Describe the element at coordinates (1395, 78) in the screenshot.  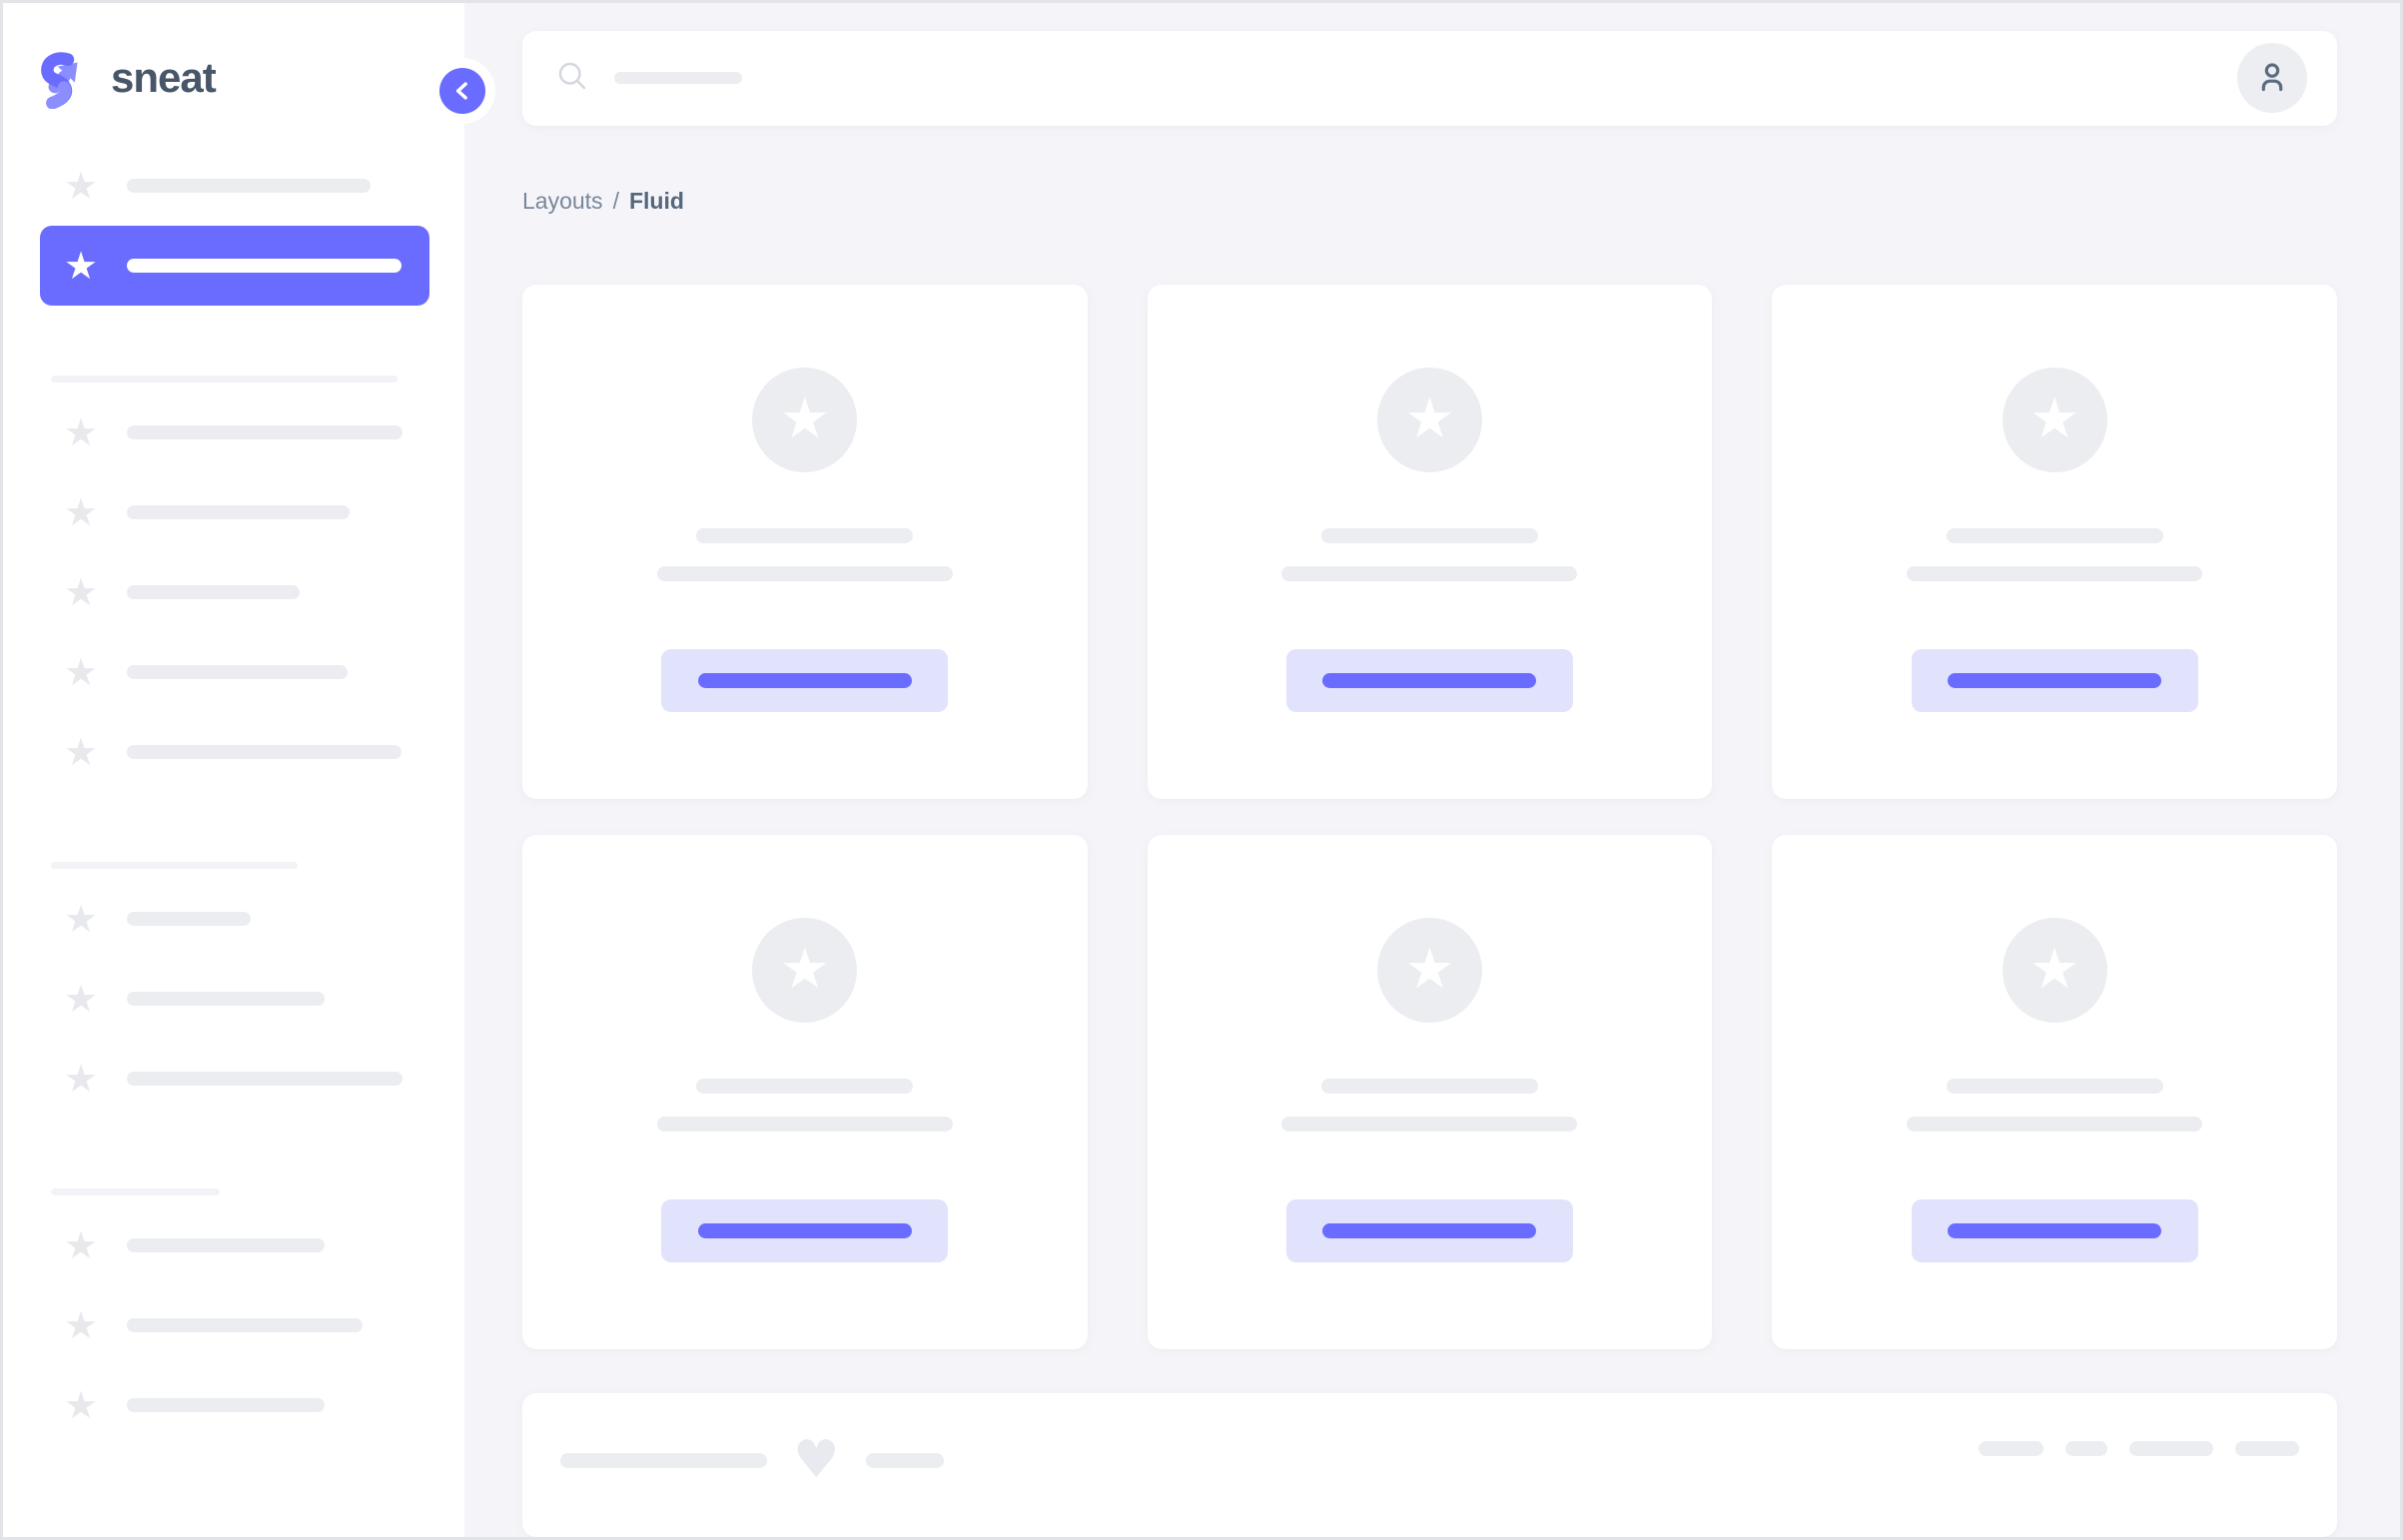
I see `search-input` at that location.